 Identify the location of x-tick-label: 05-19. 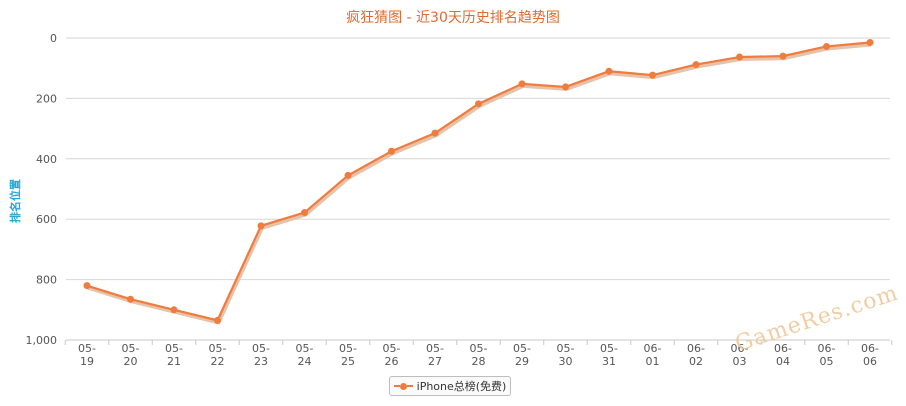
(87, 355).